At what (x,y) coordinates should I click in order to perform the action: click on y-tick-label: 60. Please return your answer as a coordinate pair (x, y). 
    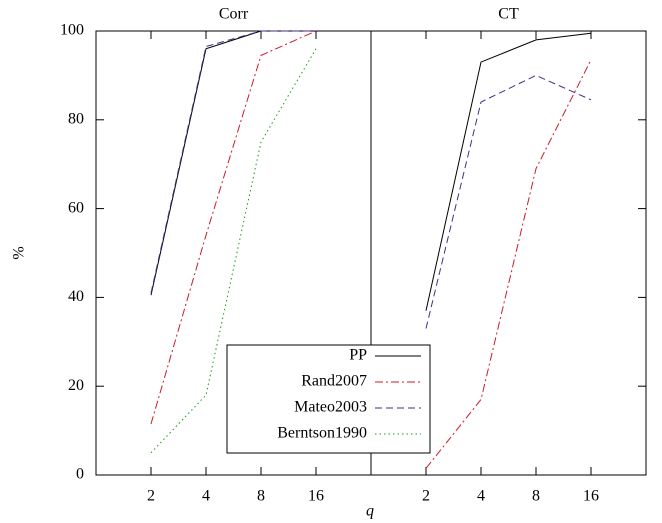
    Looking at the image, I should click on (76, 207).